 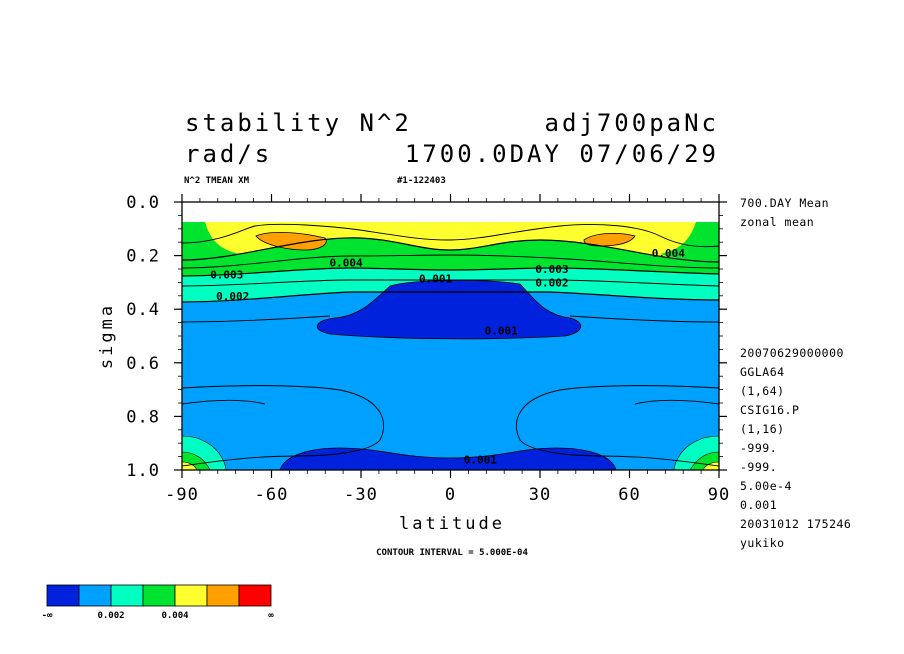 What do you see at coordinates (107, 336) in the screenshot?
I see `y-axis-label: sigma` at bounding box center [107, 336].